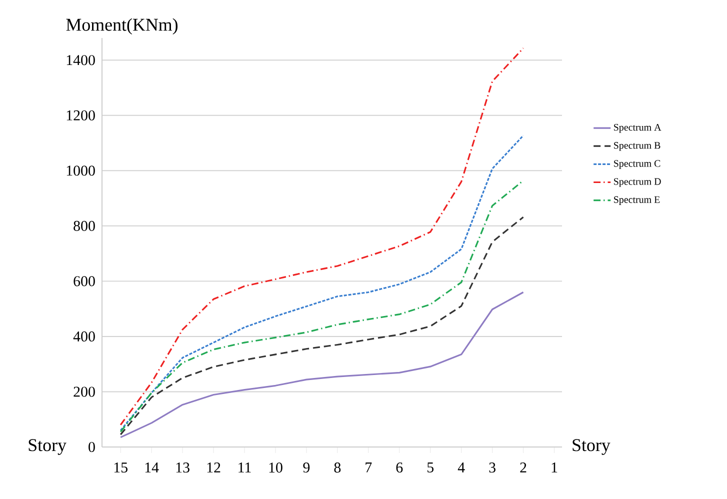  What do you see at coordinates (122, 26) in the screenshot?
I see `y-axis-title: Moment(KNm)` at bounding box center [122, 26].